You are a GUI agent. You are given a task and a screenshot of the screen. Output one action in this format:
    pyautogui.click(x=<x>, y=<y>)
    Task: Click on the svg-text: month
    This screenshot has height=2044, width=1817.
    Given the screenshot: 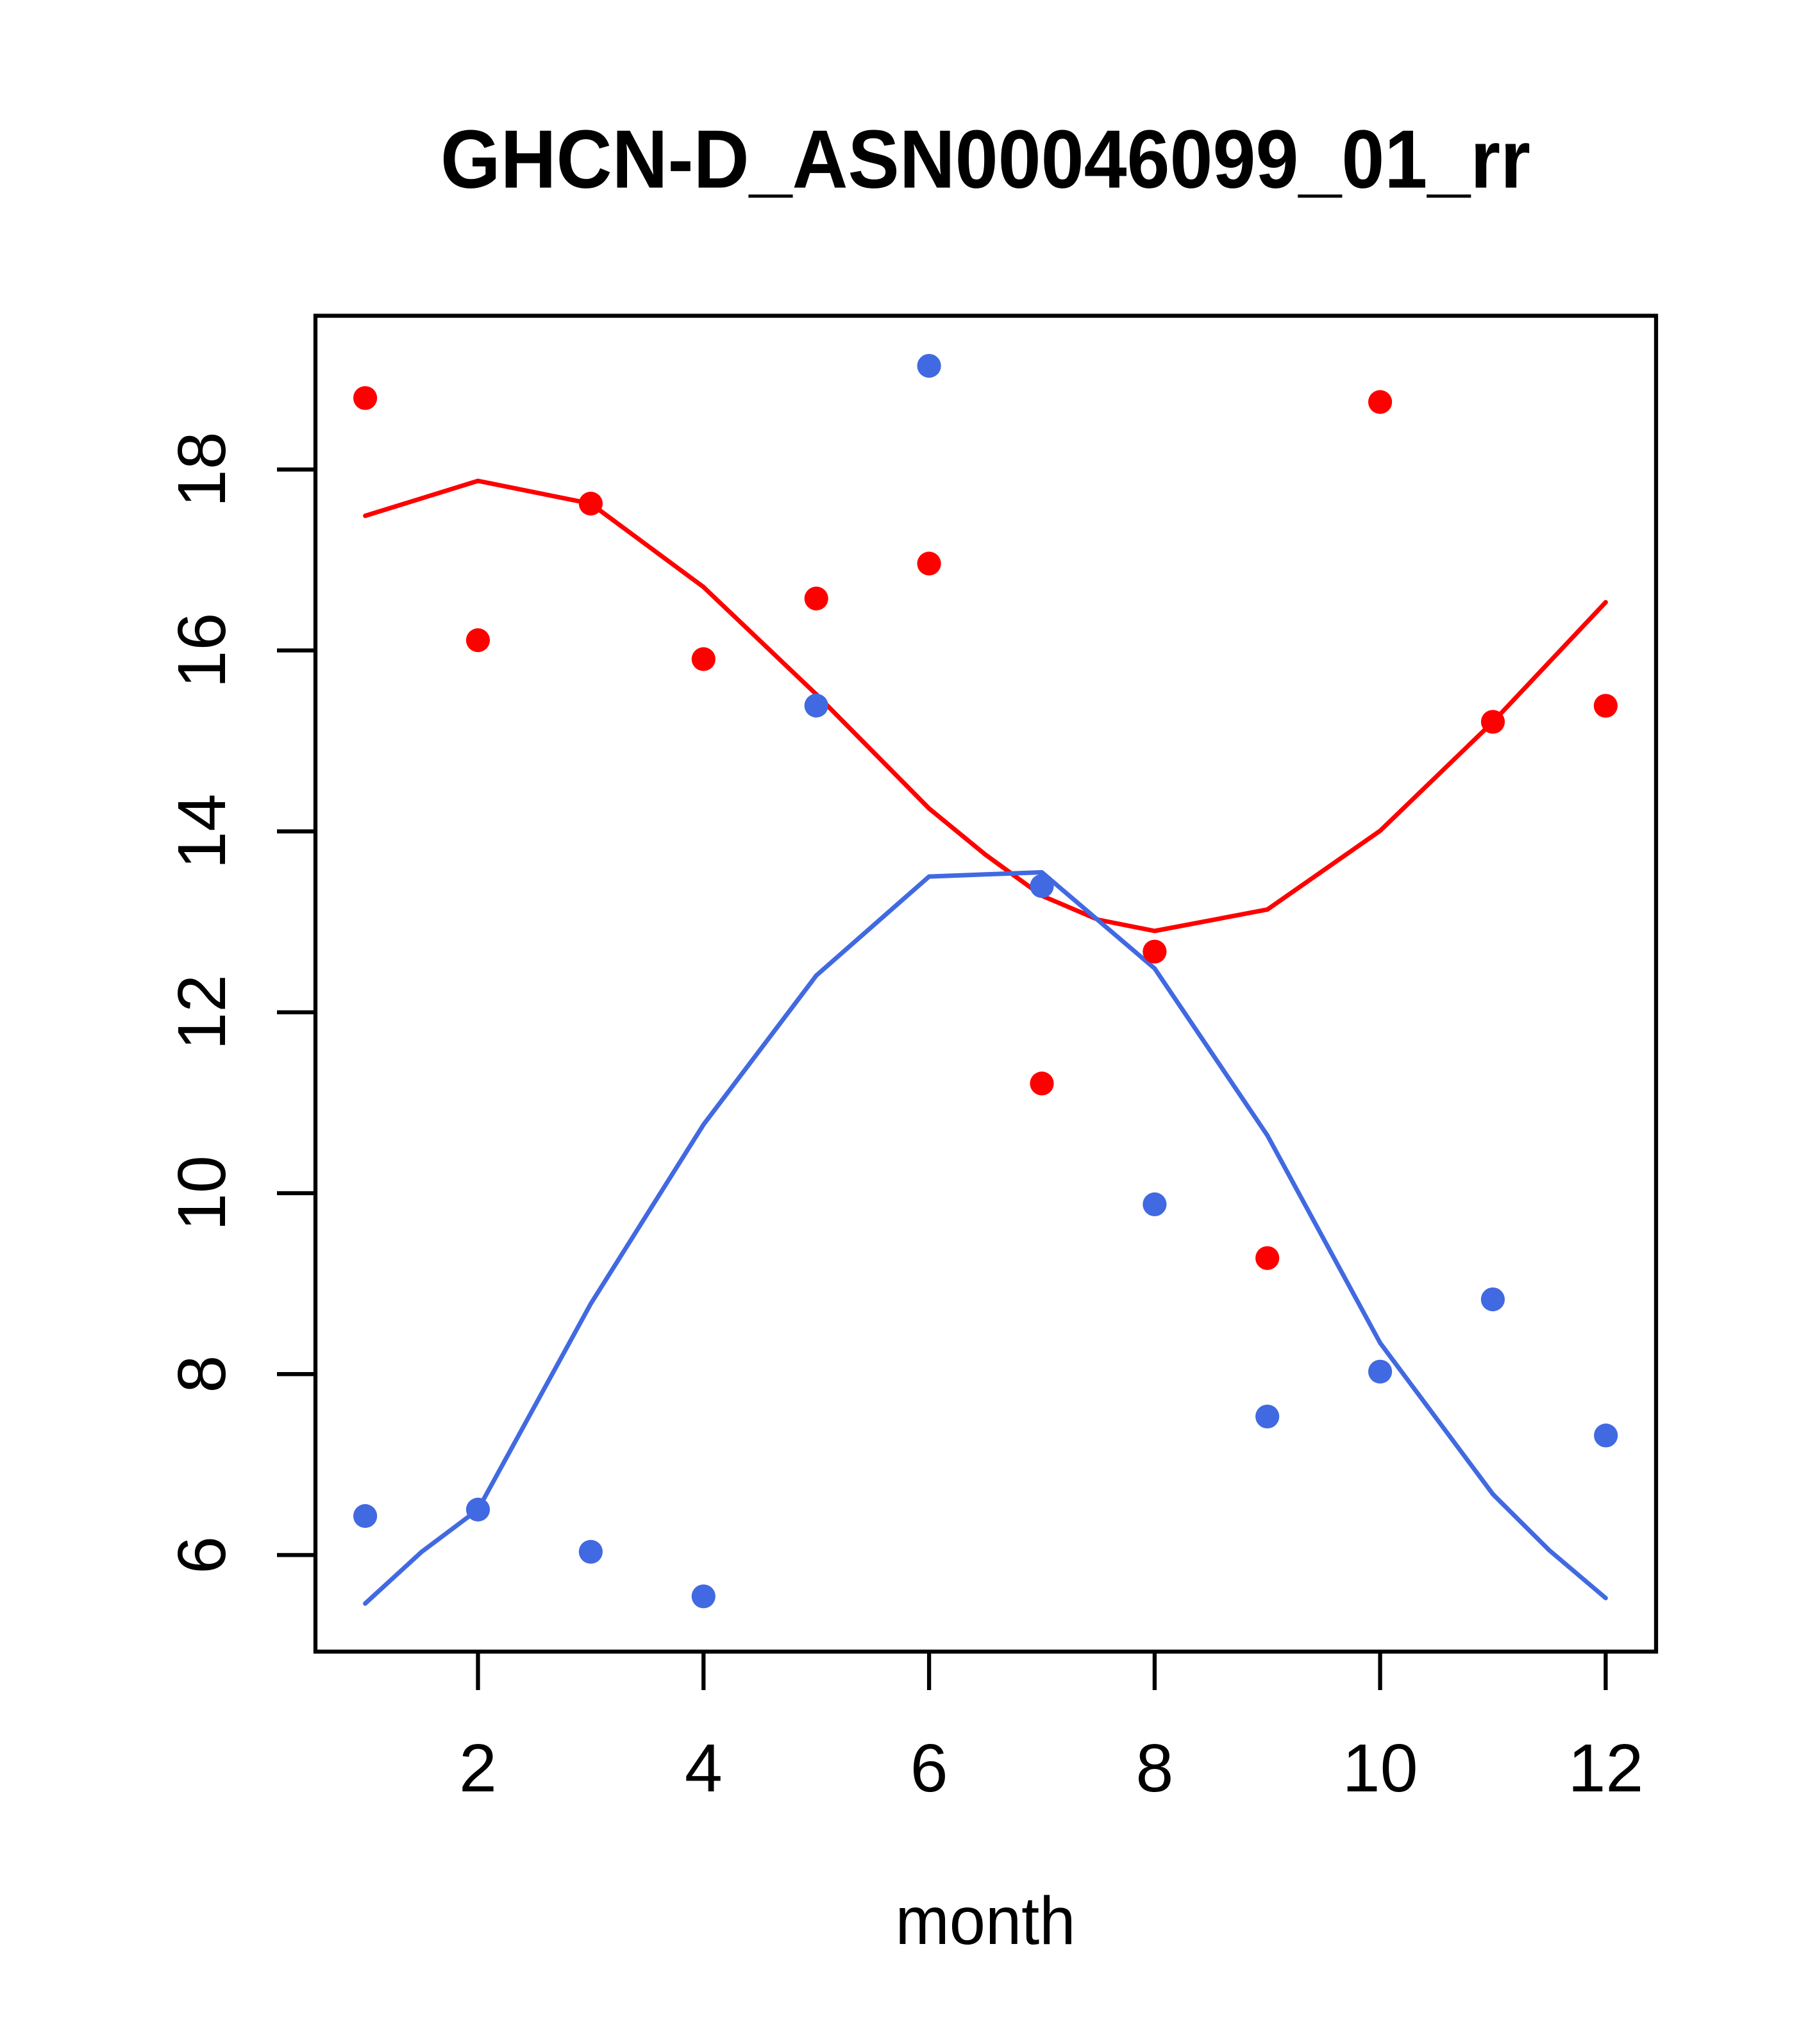 What is the action you would take?
    pyautogui.click(x=986, y=1921)
    